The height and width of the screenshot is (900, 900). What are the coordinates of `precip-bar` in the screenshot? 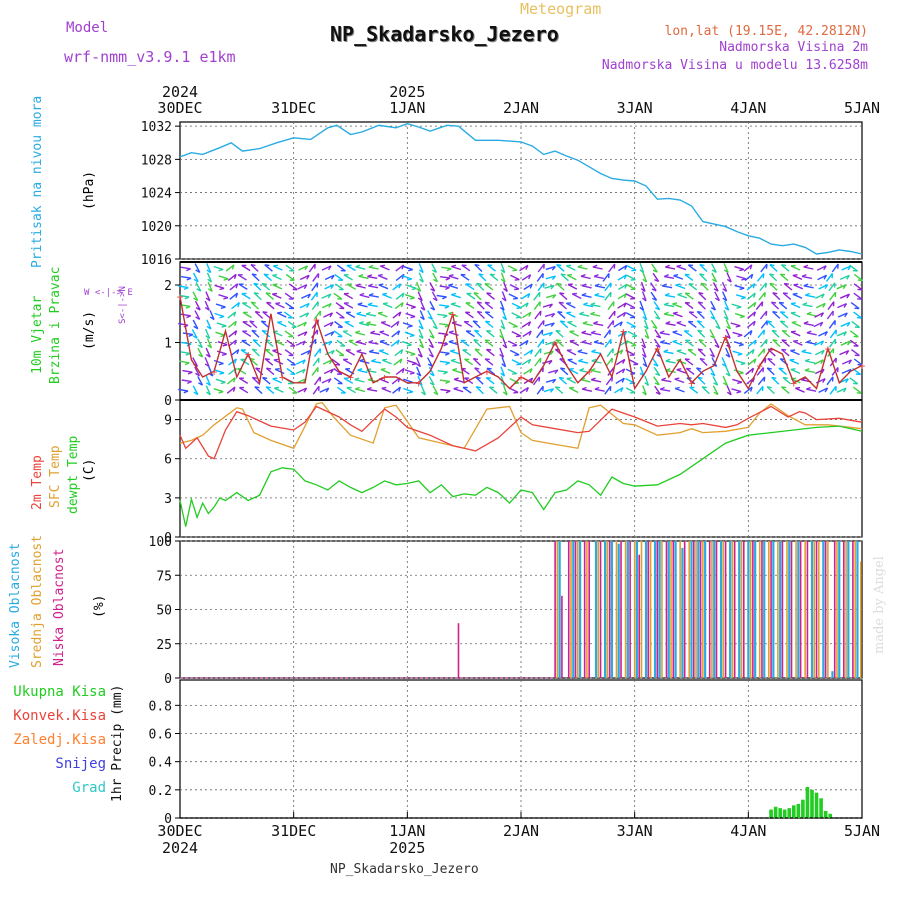 It's located at (812, 803).